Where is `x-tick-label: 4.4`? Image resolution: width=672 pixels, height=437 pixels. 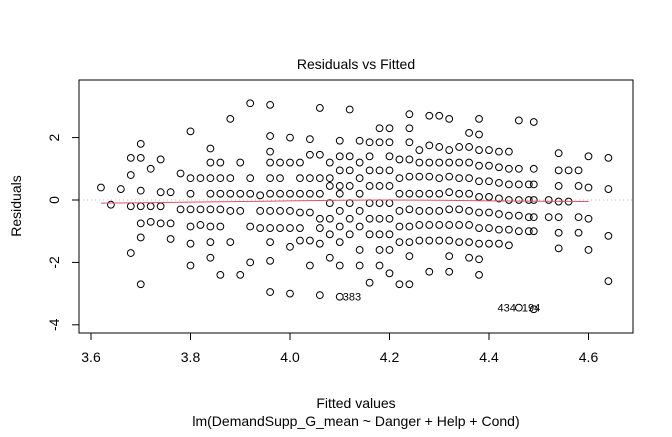 x-tick-label: 4.4 is located at coordinates (489, 357).